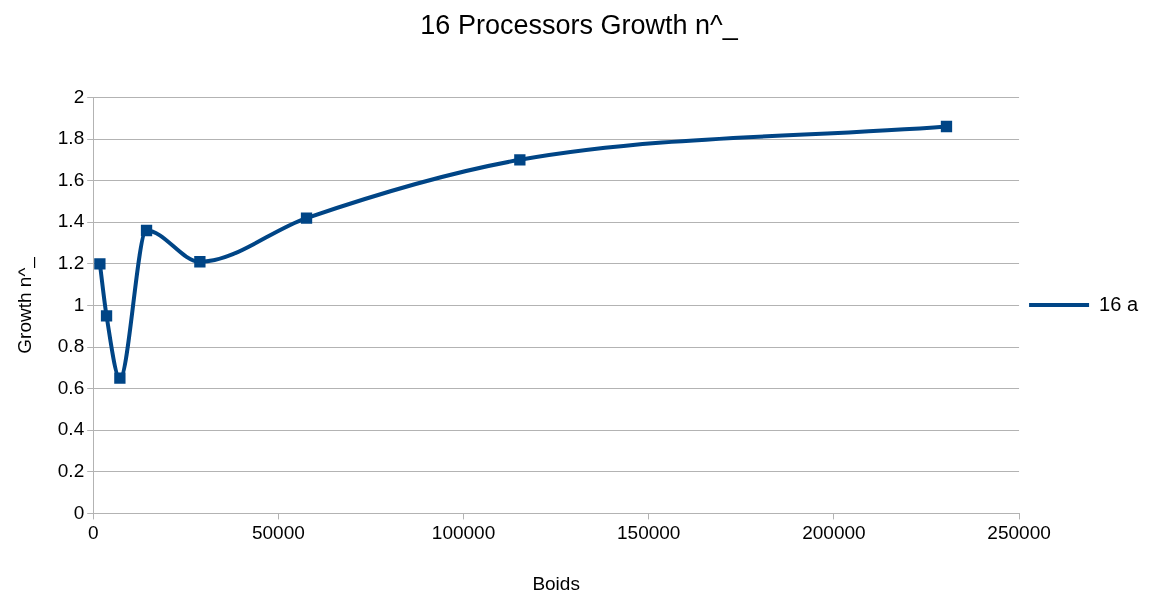 This screenshot has width=1158, height=605. What do you see at coordinates (71, 221) in the screenshot?
I see `y-tick-label: 1.4` at bounding box center [71, 221].